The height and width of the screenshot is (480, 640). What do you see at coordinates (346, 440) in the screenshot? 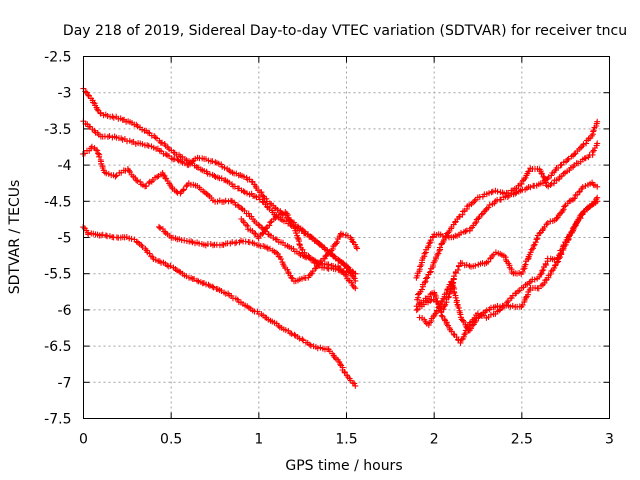
I see `x-tick-label: 1.5` at bounding box center [346, 440].